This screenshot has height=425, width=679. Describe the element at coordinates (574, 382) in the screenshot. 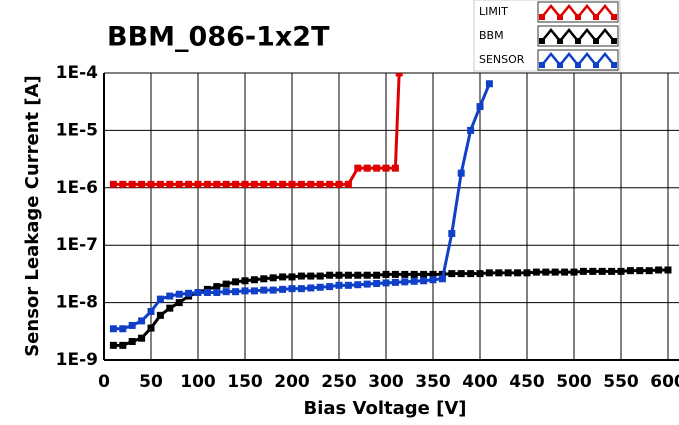

I see `x-tick-label: 500` at that location.